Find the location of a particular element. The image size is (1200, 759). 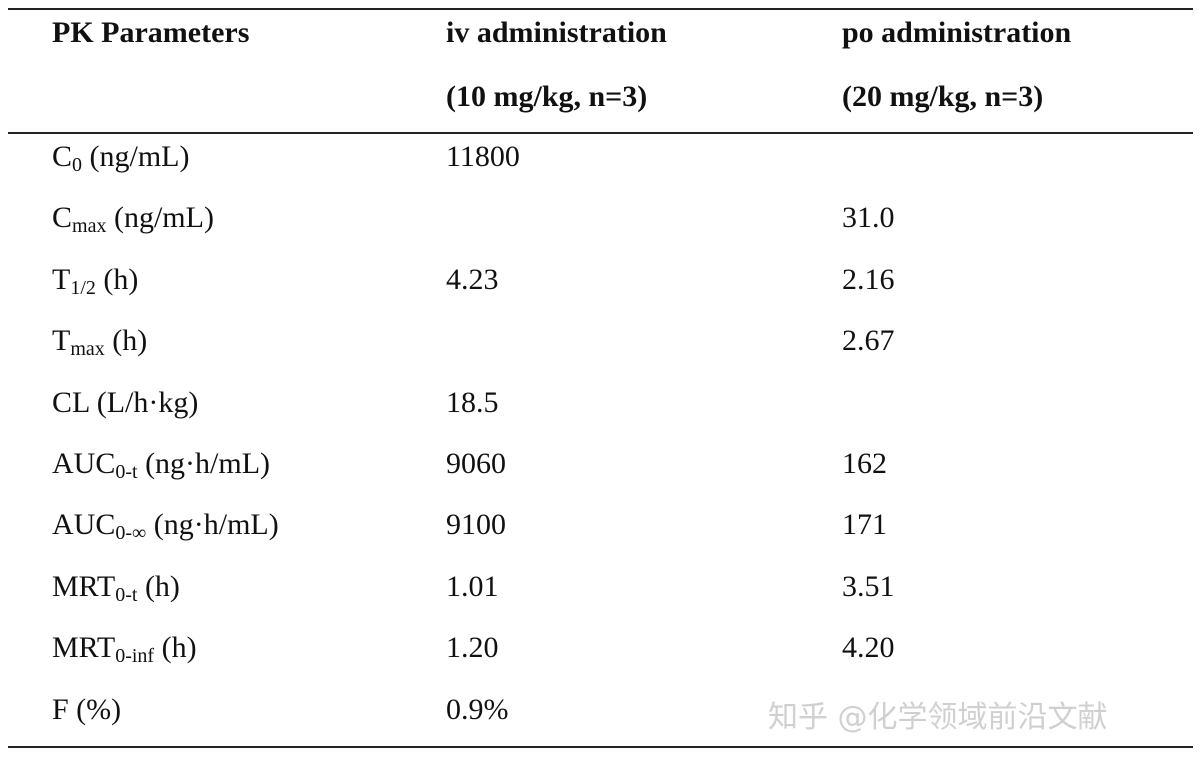

label-main: CL (L/h·kg) is located at coordinates (125, 402).